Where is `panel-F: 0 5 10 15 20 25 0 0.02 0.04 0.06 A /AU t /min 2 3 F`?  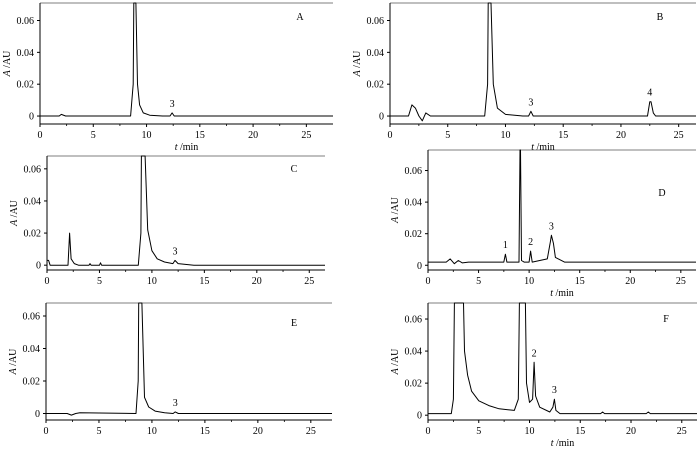 panel-F: 0 5 10 15 20 25 0 0.02 0.04 0.06 A /AU t /min 2 3 F is located at coordinates (543, 375).